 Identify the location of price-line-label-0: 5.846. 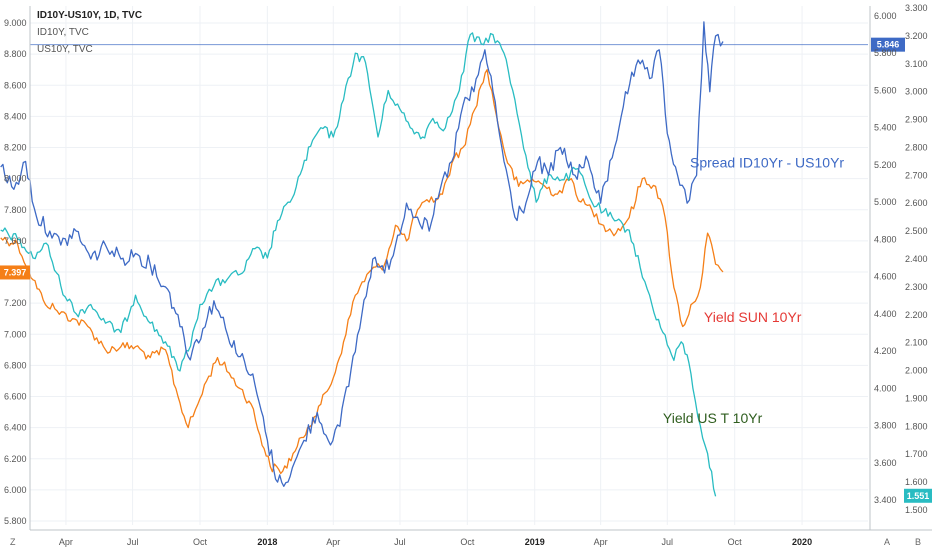
(888, 45).